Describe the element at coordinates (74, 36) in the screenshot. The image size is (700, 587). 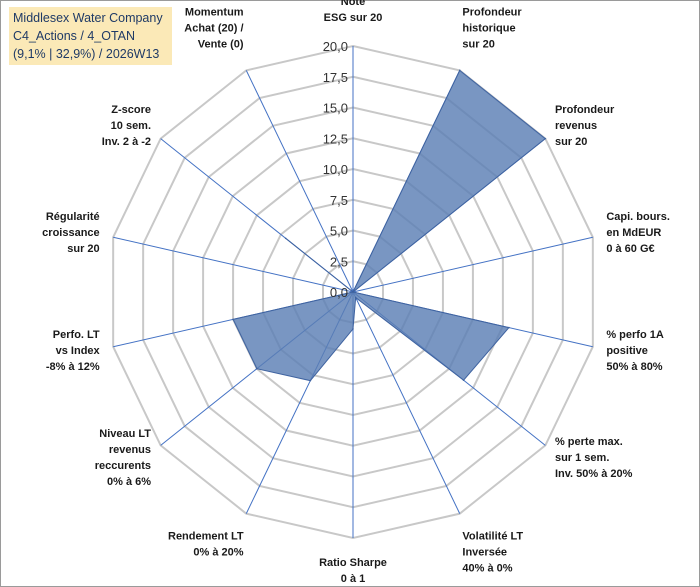
I see `title-portfolio: C4_Actions / 4_OTAN` at that location.